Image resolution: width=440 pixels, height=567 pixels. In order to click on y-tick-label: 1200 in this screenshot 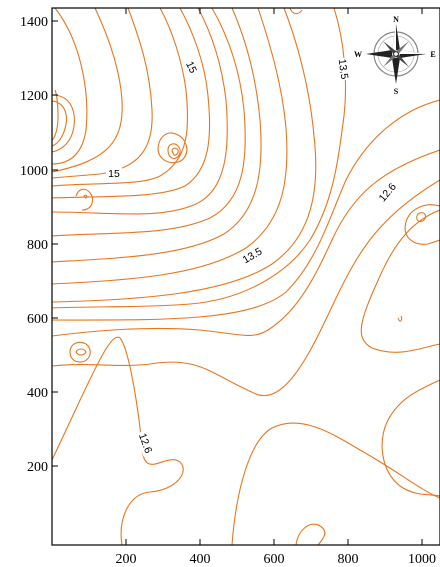, I will do `click(34, 96)`.